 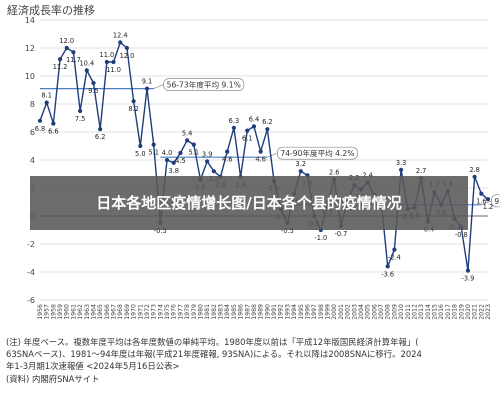 What do you see at coordinates (30, 76) in the screenshot?
I see `y-tick-label: 10` at bounding box center [30, 76].